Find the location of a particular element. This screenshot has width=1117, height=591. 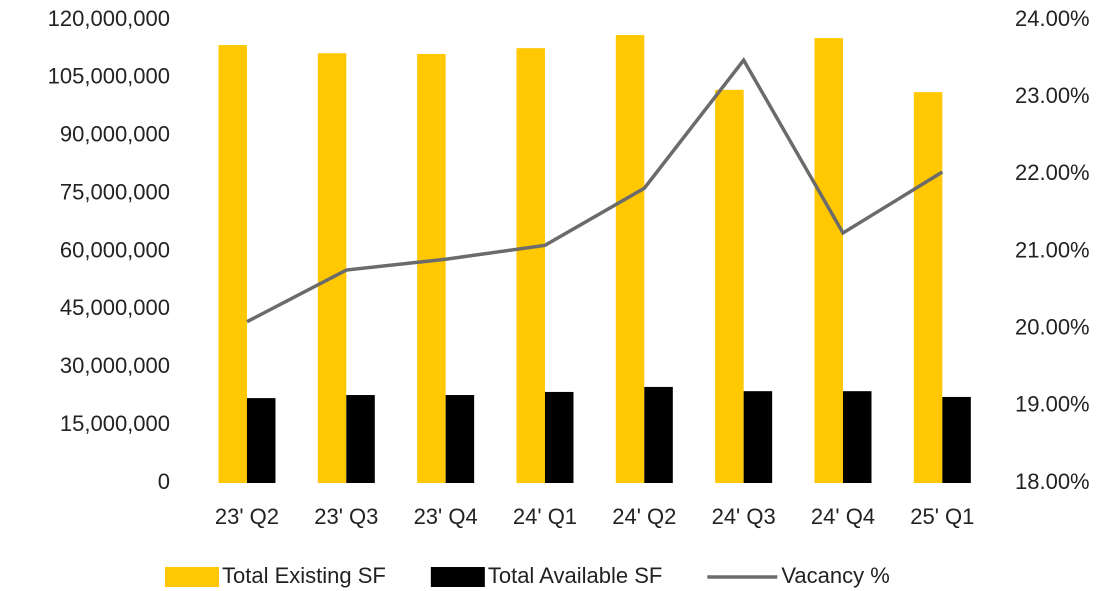

y-tick-label: 45,000,000 is located at coordinates (115, 307).